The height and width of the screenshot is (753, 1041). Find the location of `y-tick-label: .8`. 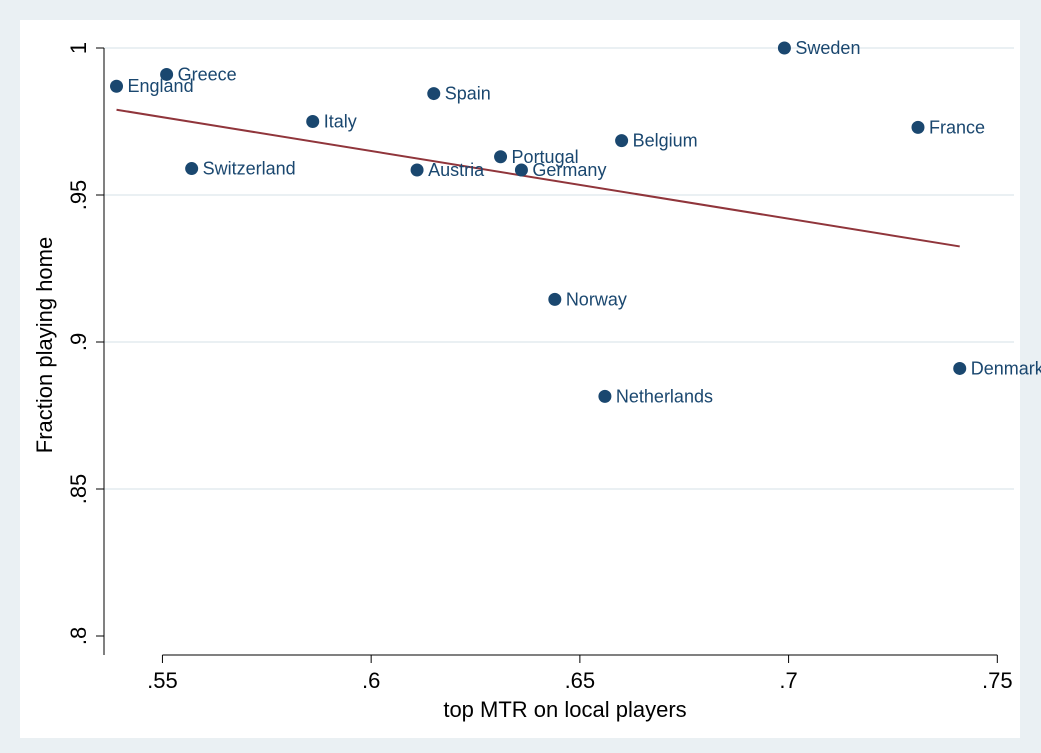

y-tick-label: .8 is located at coordinates (78, 636).